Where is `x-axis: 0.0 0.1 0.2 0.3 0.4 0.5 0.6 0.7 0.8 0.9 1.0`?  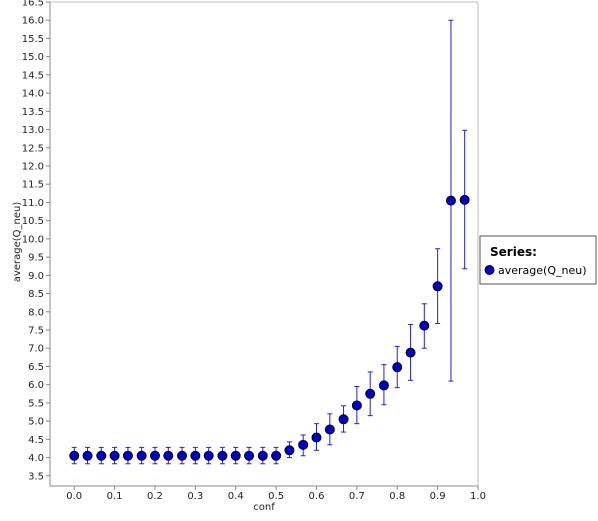 x-axis: 0.0 0.1 0.2 0.3 0.4 0.5 0.6 0.7 0.8 0.9 1.0 is located at coordinates (268, 493).